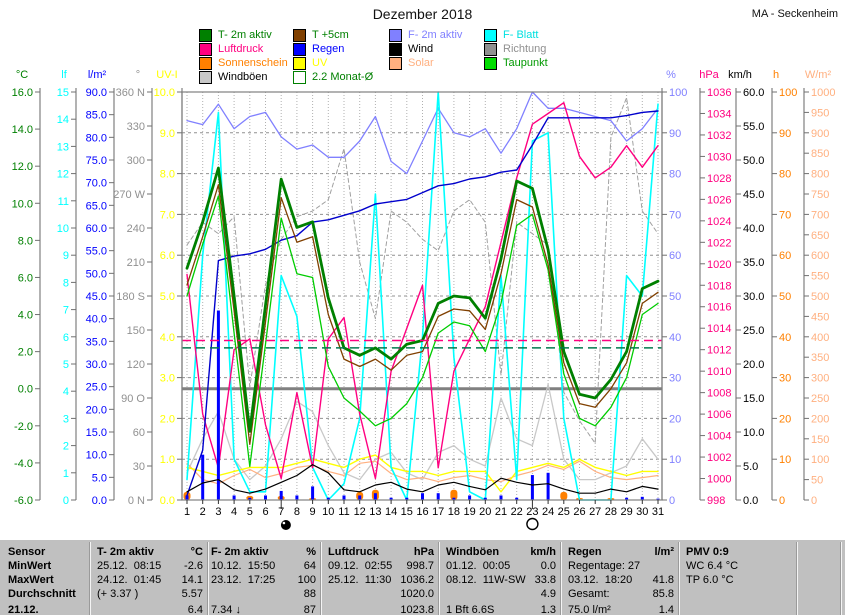  I want to click on svg-text: 240, so click(136, 229).